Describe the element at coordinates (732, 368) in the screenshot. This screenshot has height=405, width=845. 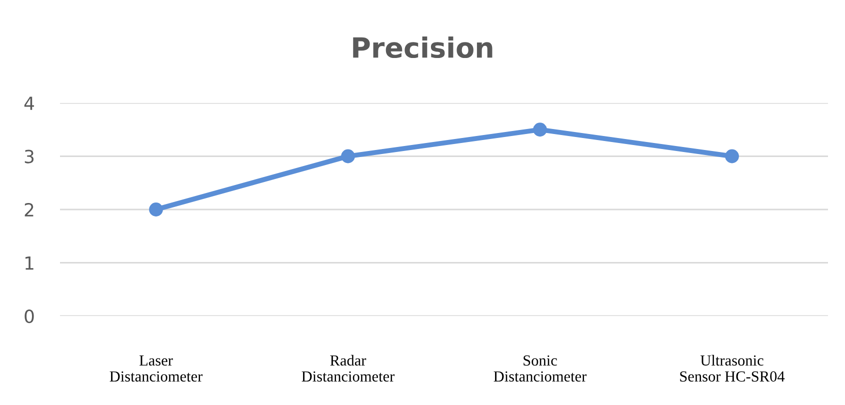
I see `x-tick-label: Ultrasonic Sensor HC-SR04` at that location.